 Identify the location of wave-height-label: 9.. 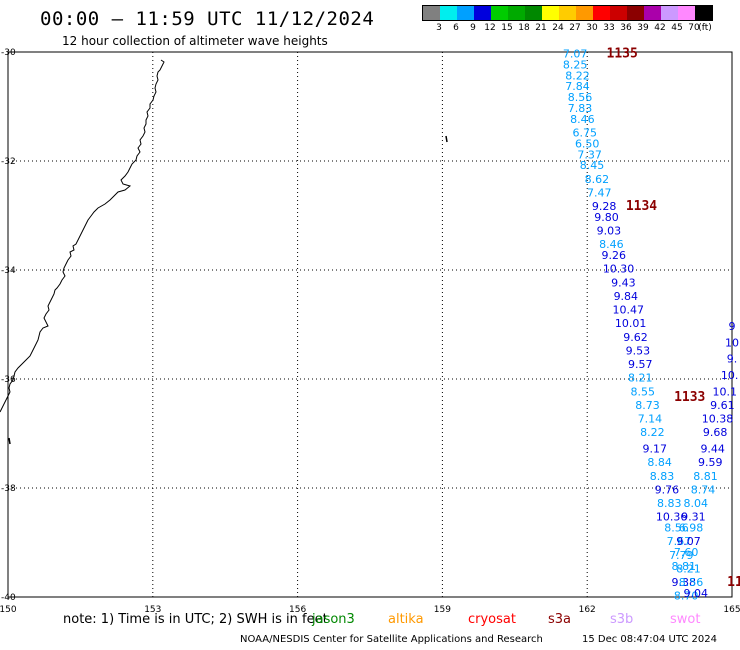
(732, 359).